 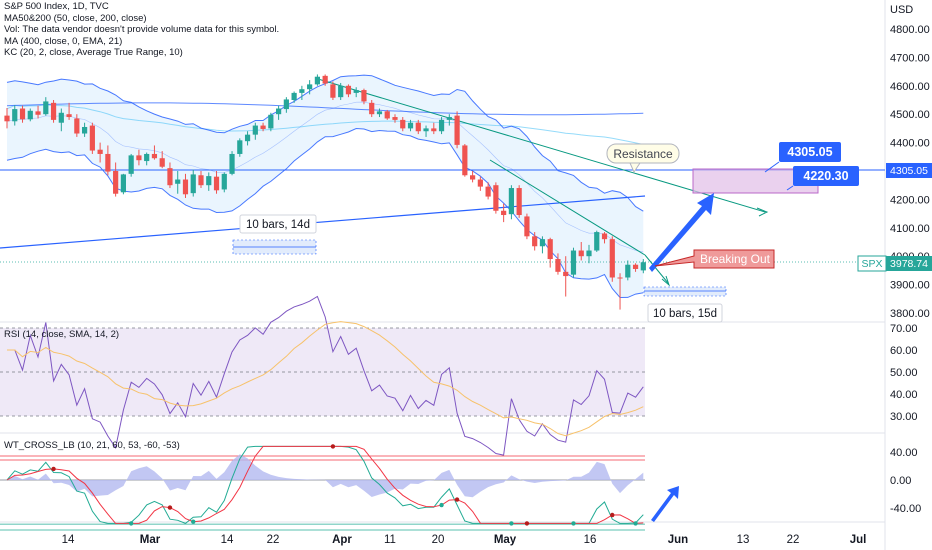 I want to click on wt-histogram, so click(x=325, y=476).